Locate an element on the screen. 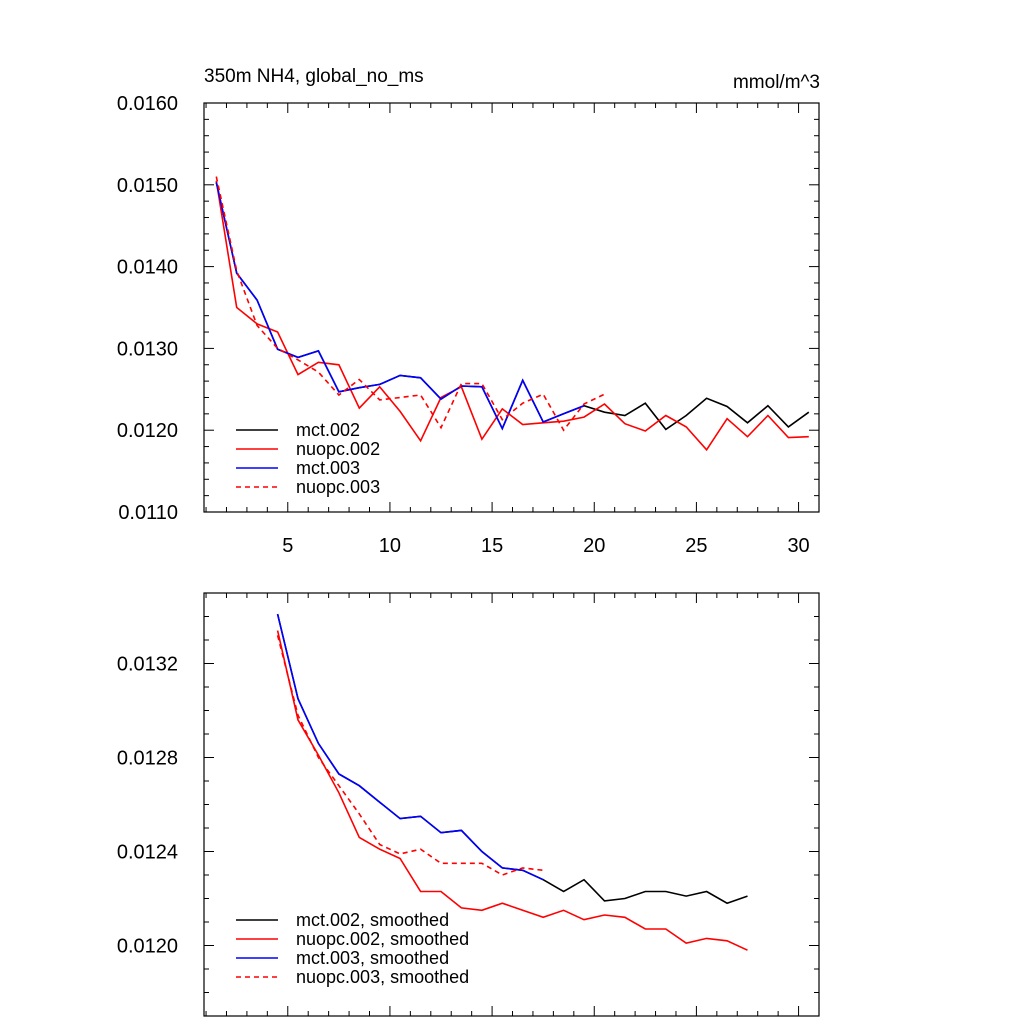  legend-label: mct.003, smoothed is located at coordinates (372, 958).